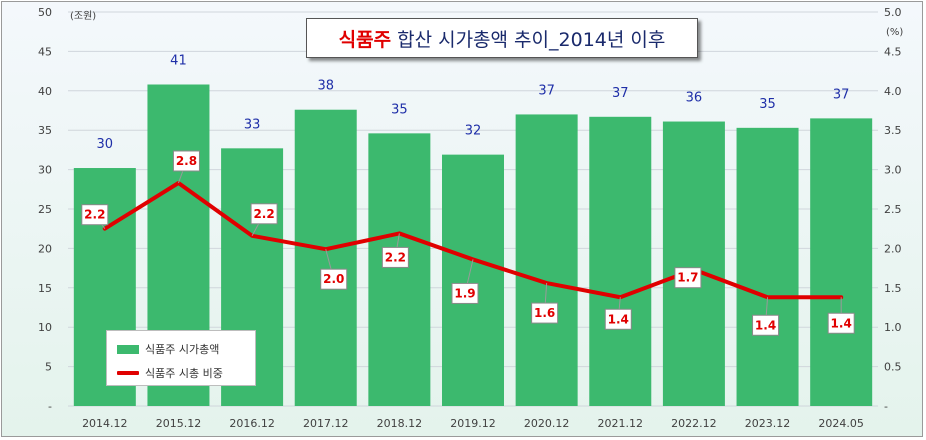  I want to click on line-value-label: 2.8, so click(186, 161).